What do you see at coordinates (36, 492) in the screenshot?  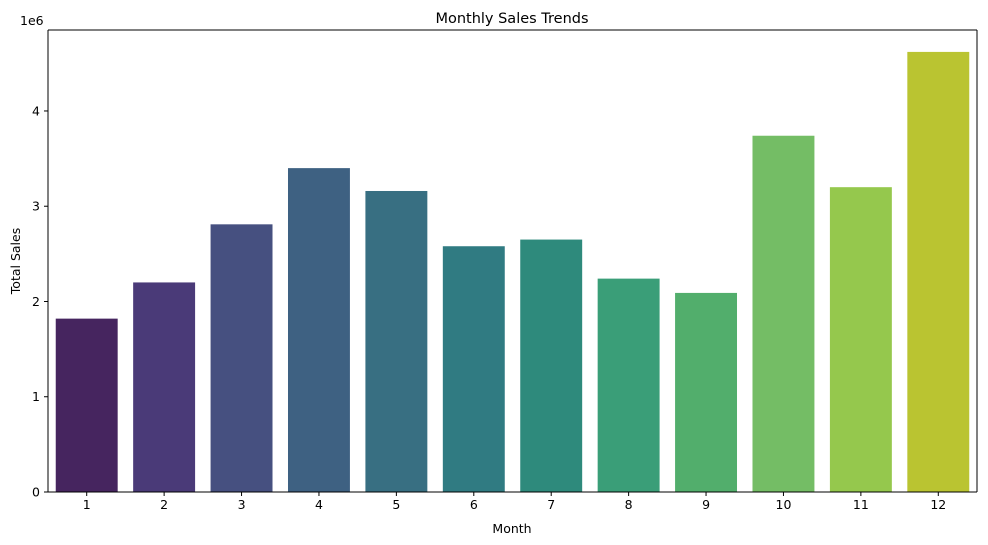 I see `y-tick-label: 0` at bounding box center [36, 492].